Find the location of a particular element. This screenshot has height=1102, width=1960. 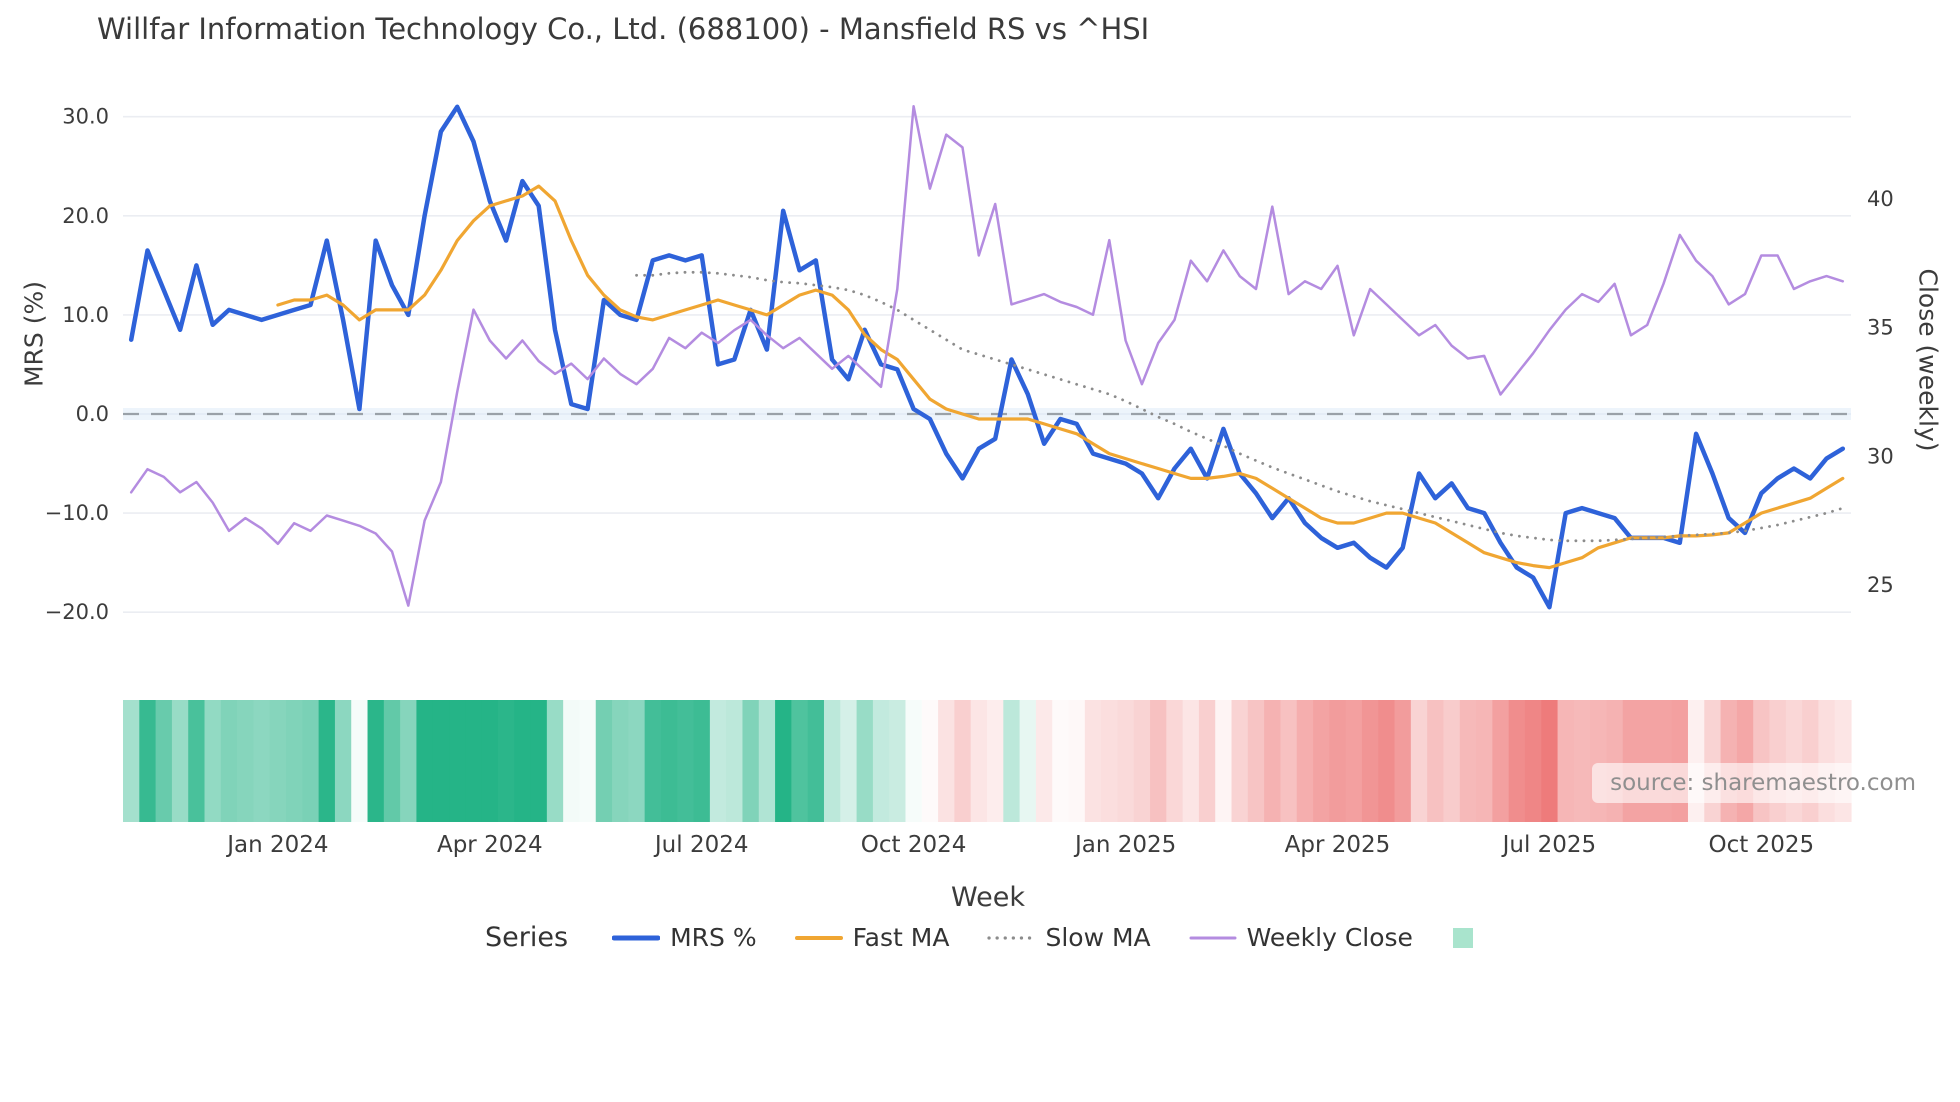

x-axis-tick: Apr 2024 is located at coordinates (490, 845).